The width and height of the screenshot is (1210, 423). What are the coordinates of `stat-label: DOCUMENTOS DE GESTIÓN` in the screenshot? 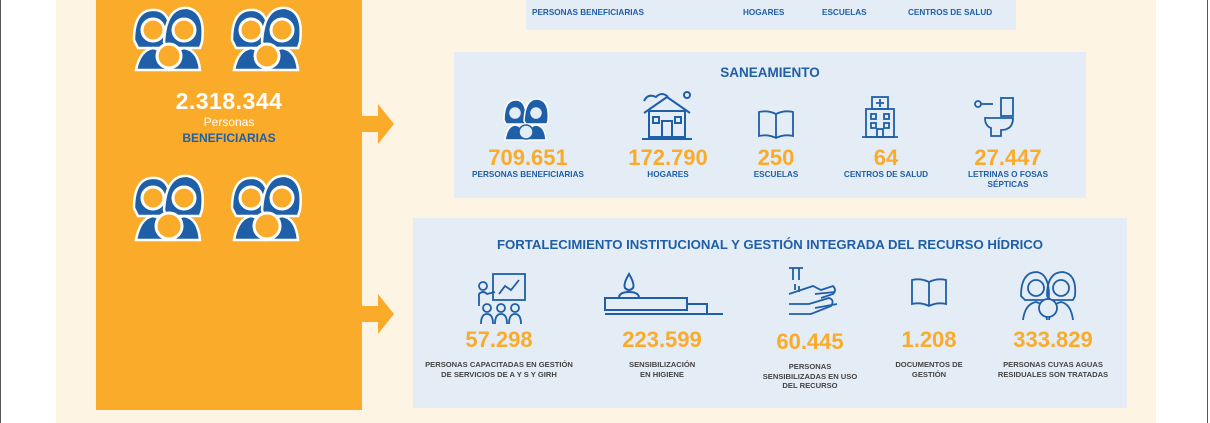 It's located at (929, 369).